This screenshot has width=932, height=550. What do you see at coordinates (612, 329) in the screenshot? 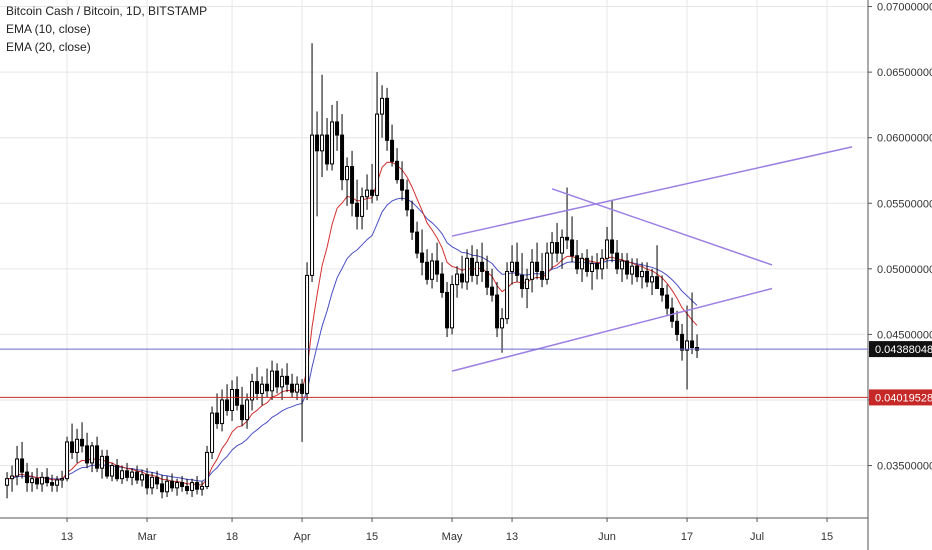
I see `channel-lower-line` at bounding box center [612, 329].